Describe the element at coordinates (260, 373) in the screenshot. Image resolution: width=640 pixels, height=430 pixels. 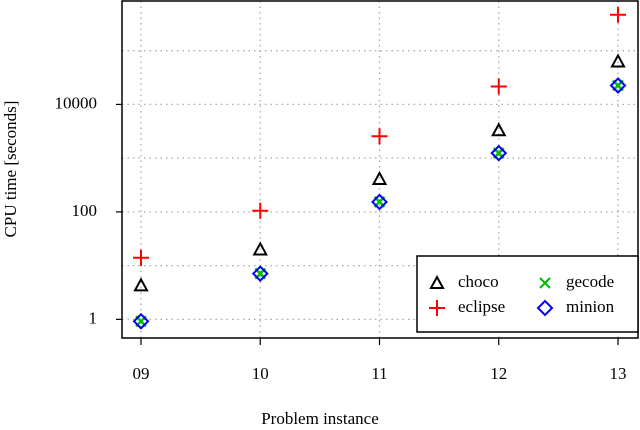
I see `x-tick-label: 10` at that location.